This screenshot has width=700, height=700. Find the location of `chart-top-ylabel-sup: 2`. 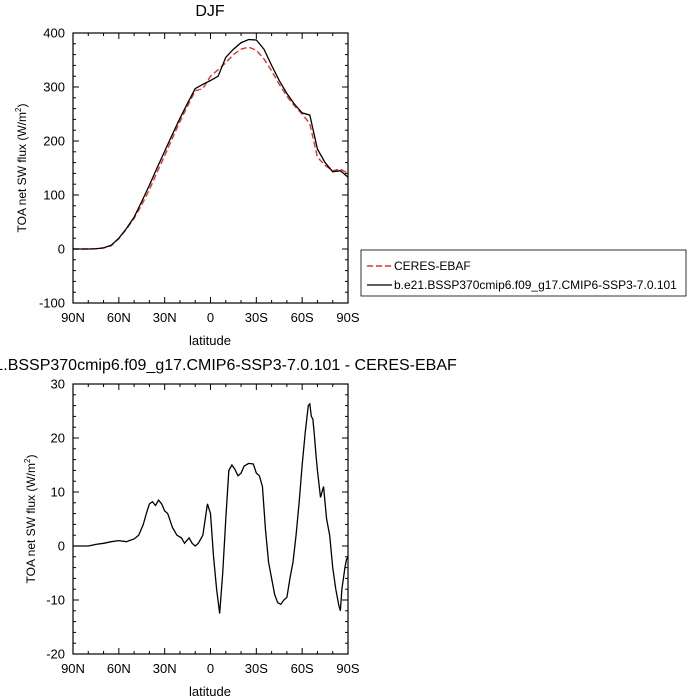

chart-top-ylabel-sup: 2 is located at coordinates (18, 109).